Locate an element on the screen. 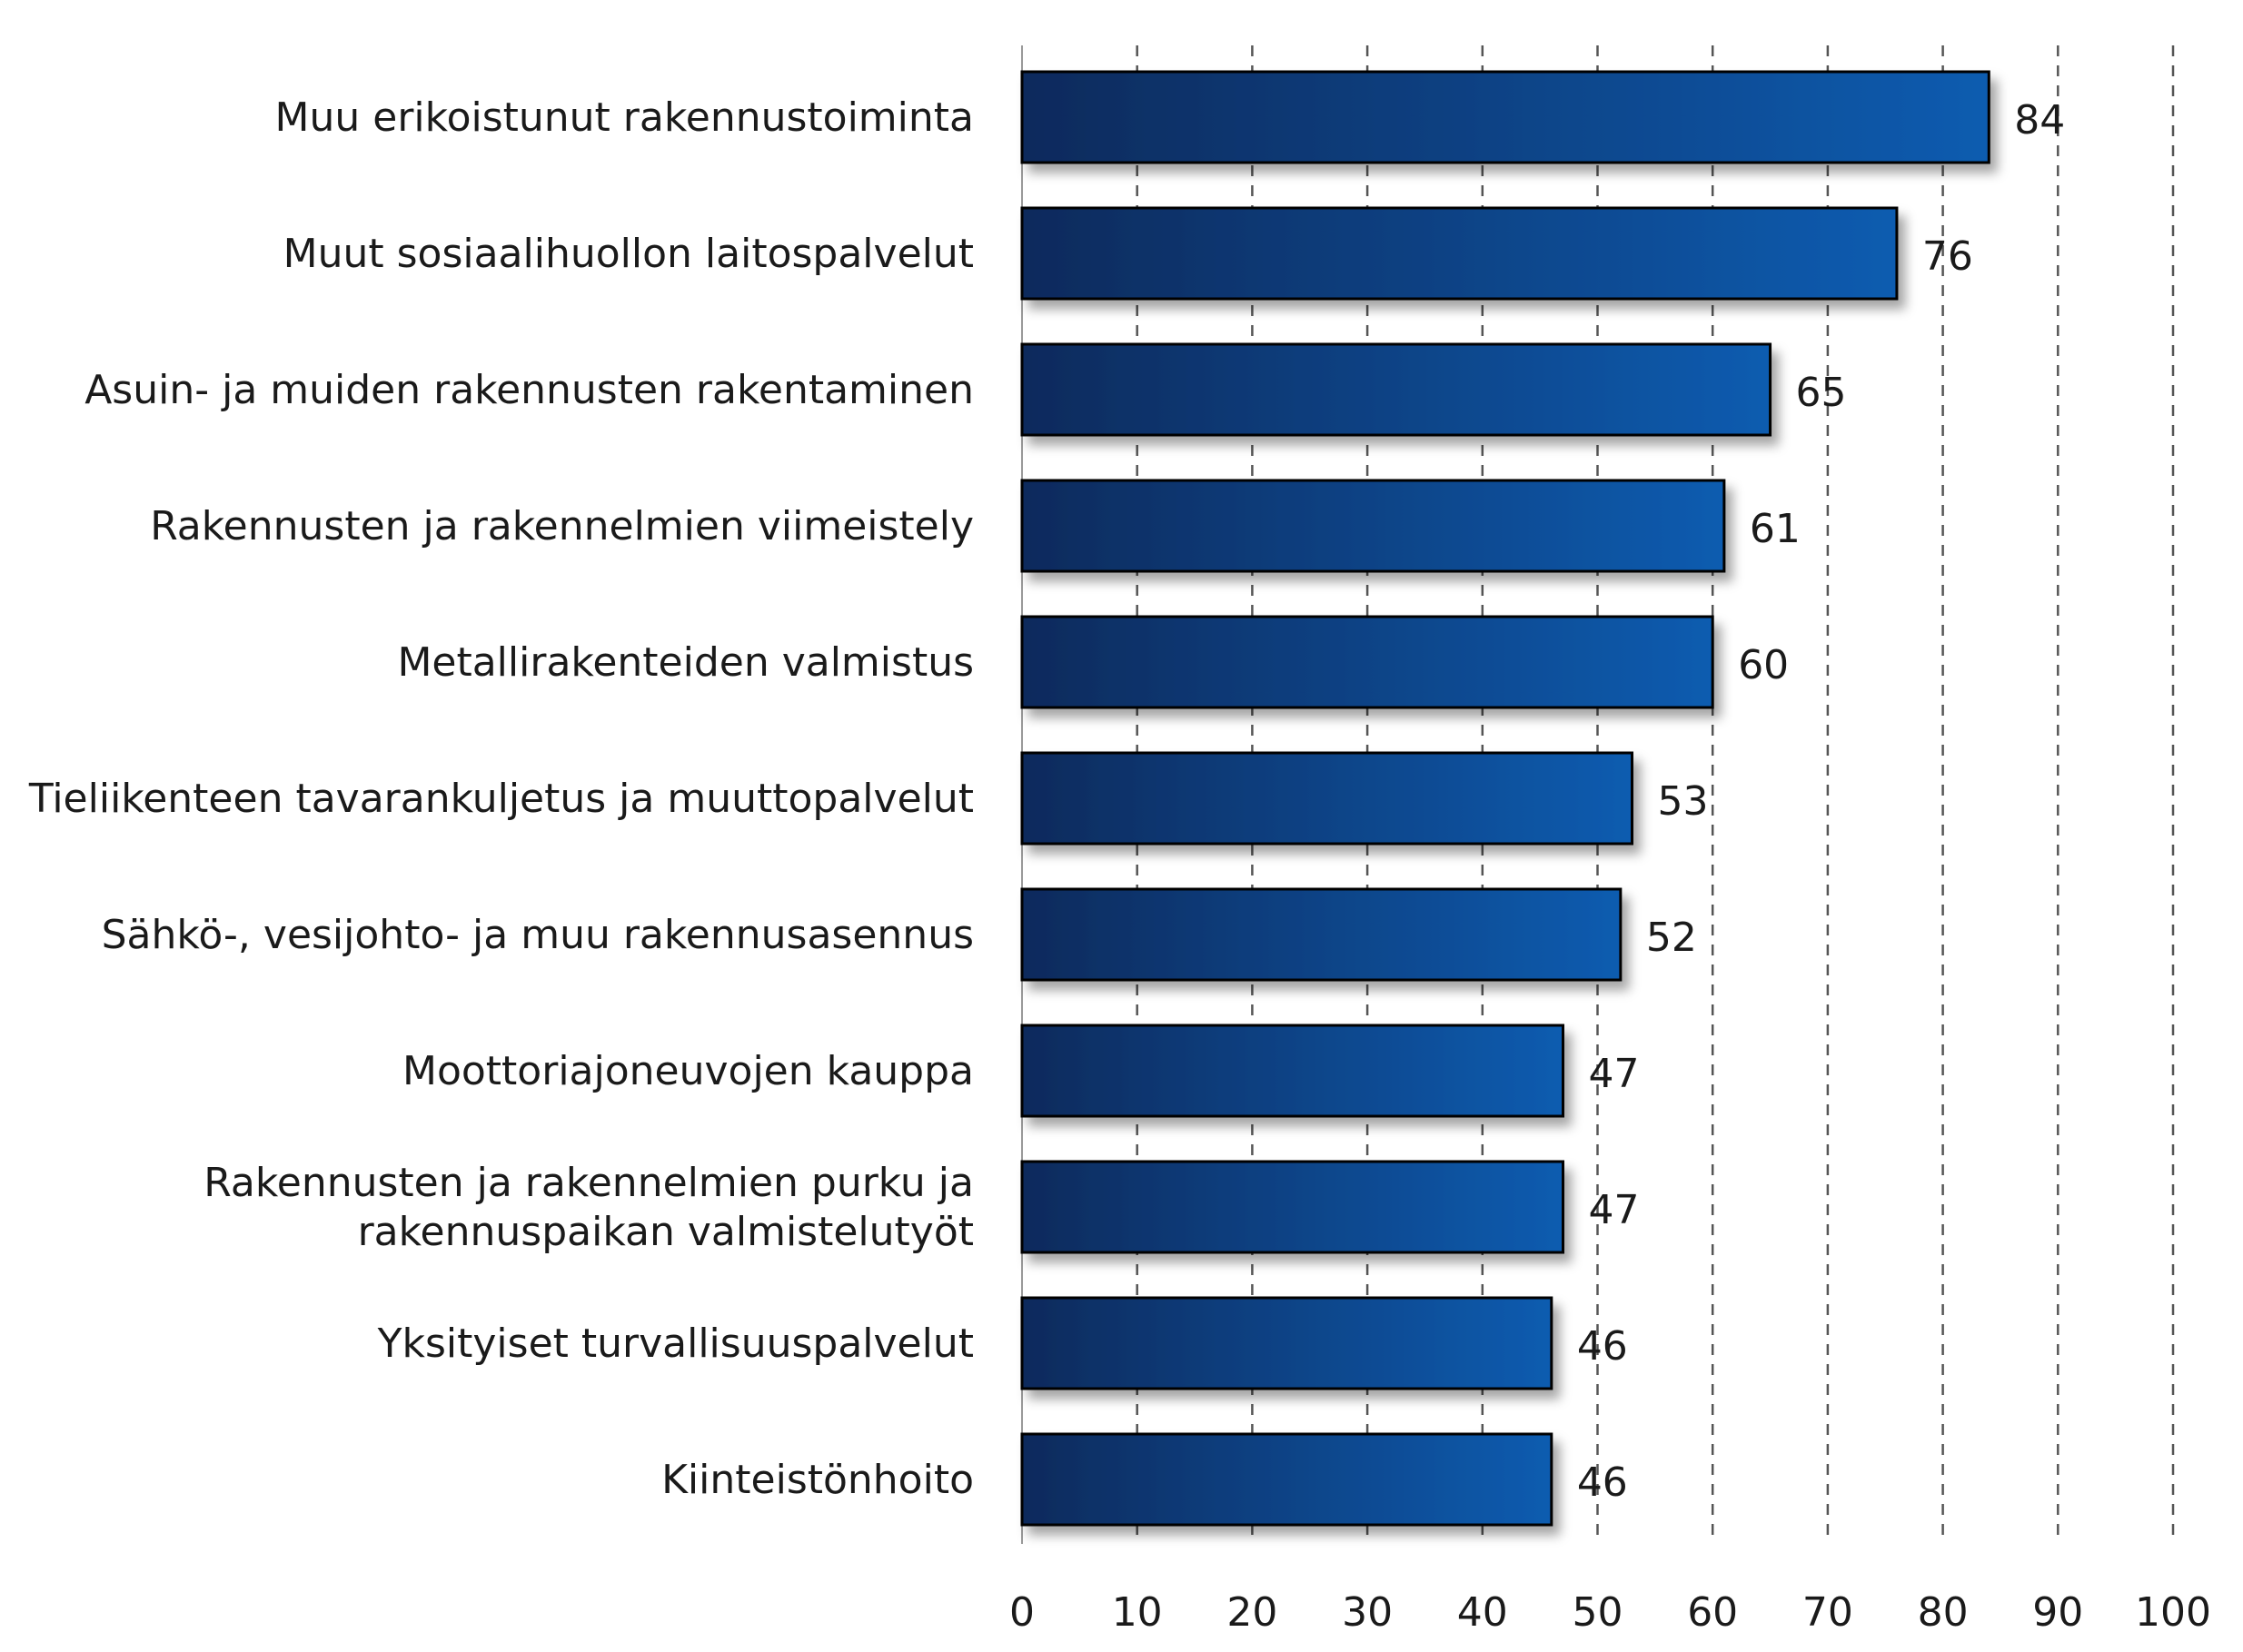 The height and width of the screenshot is (1652, 2243). category-label-1: Muut sosiaalihuollon laitospalvelut is located at coordinates (629, 254).